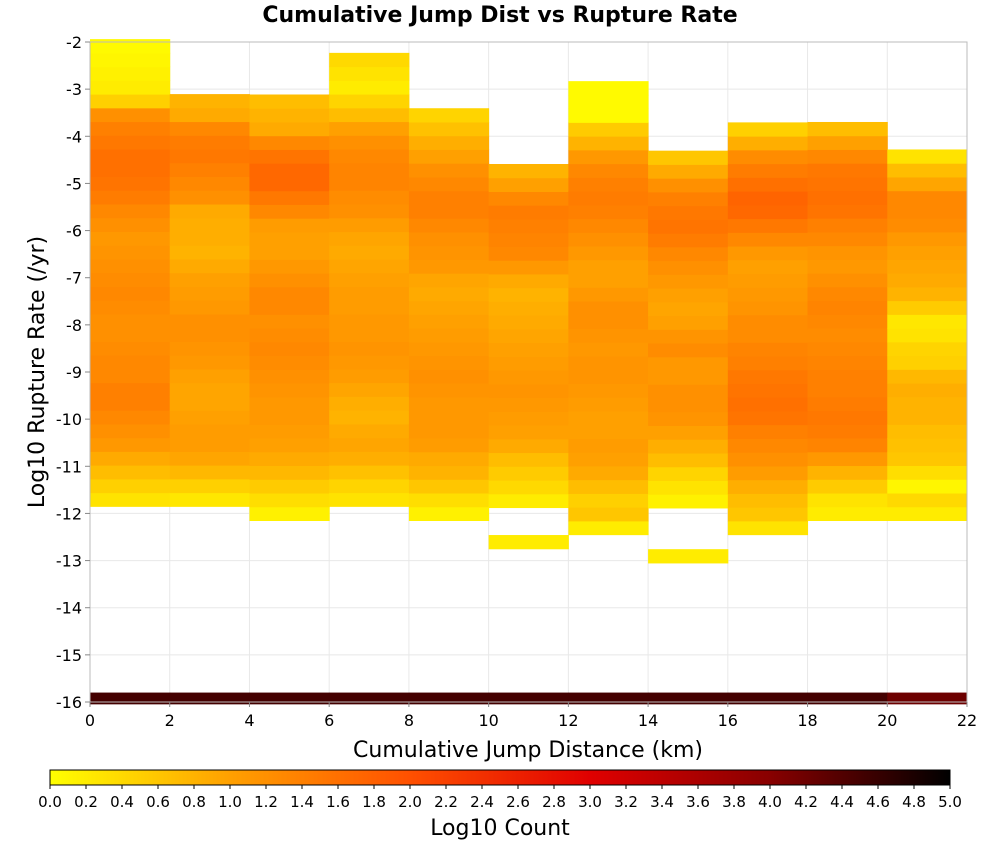  What do you see at coordinates (914, 802) in the screenshot?
I see `colorbar-tick-label: 4.8` at bounding box center [914, 802].